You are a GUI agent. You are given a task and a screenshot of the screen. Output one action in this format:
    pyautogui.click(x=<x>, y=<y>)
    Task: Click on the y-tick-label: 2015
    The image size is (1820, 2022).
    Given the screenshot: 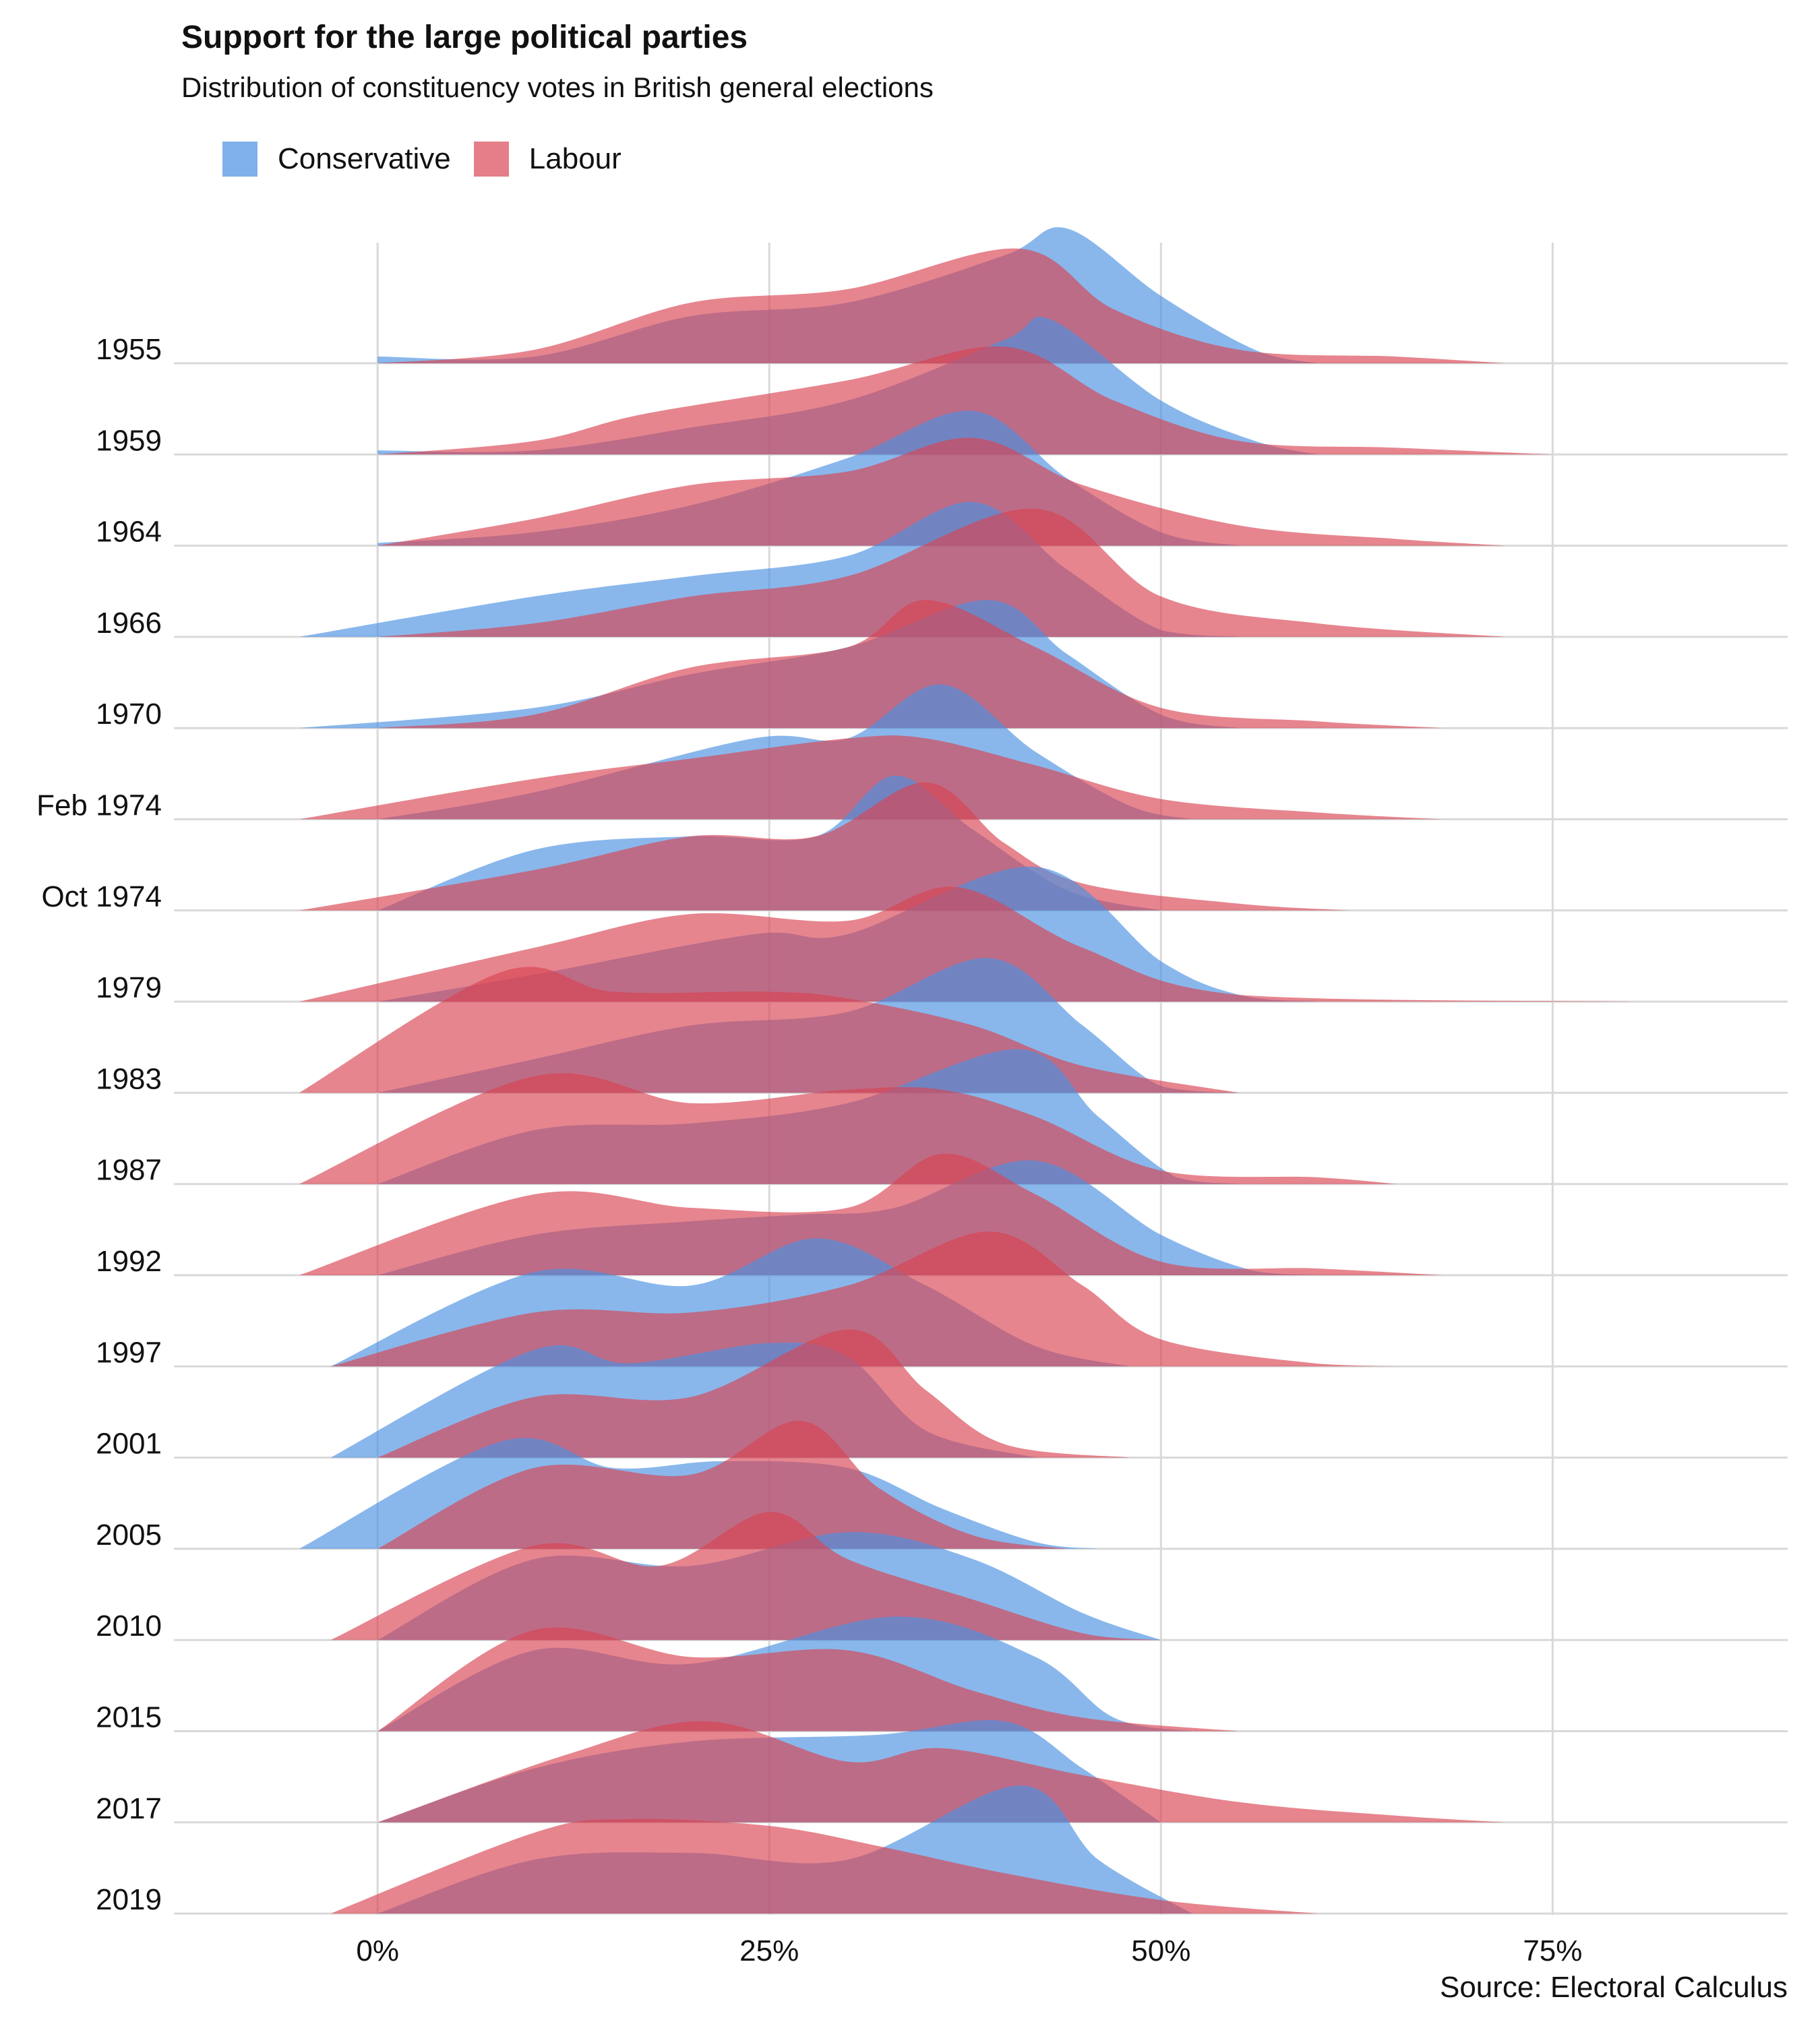 What is the action you would take?
    pyautogui.click(x=129, y=1717)
    